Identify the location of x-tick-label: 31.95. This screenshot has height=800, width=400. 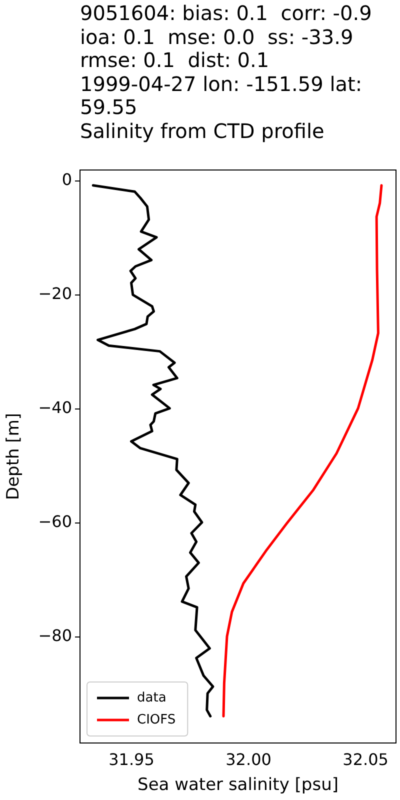
(131, 759).